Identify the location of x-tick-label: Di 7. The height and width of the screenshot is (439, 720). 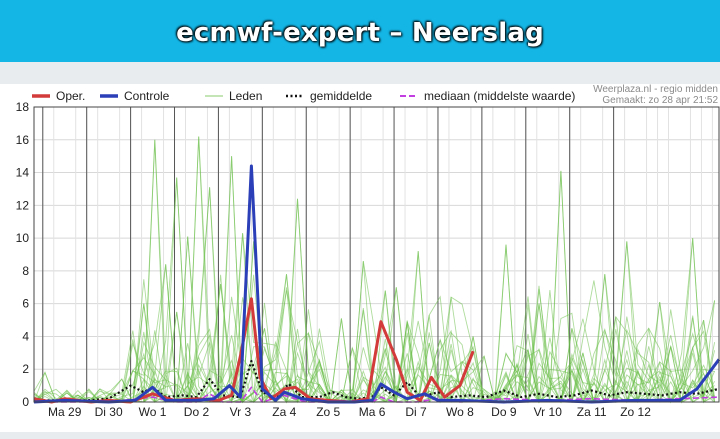
(416, 412).